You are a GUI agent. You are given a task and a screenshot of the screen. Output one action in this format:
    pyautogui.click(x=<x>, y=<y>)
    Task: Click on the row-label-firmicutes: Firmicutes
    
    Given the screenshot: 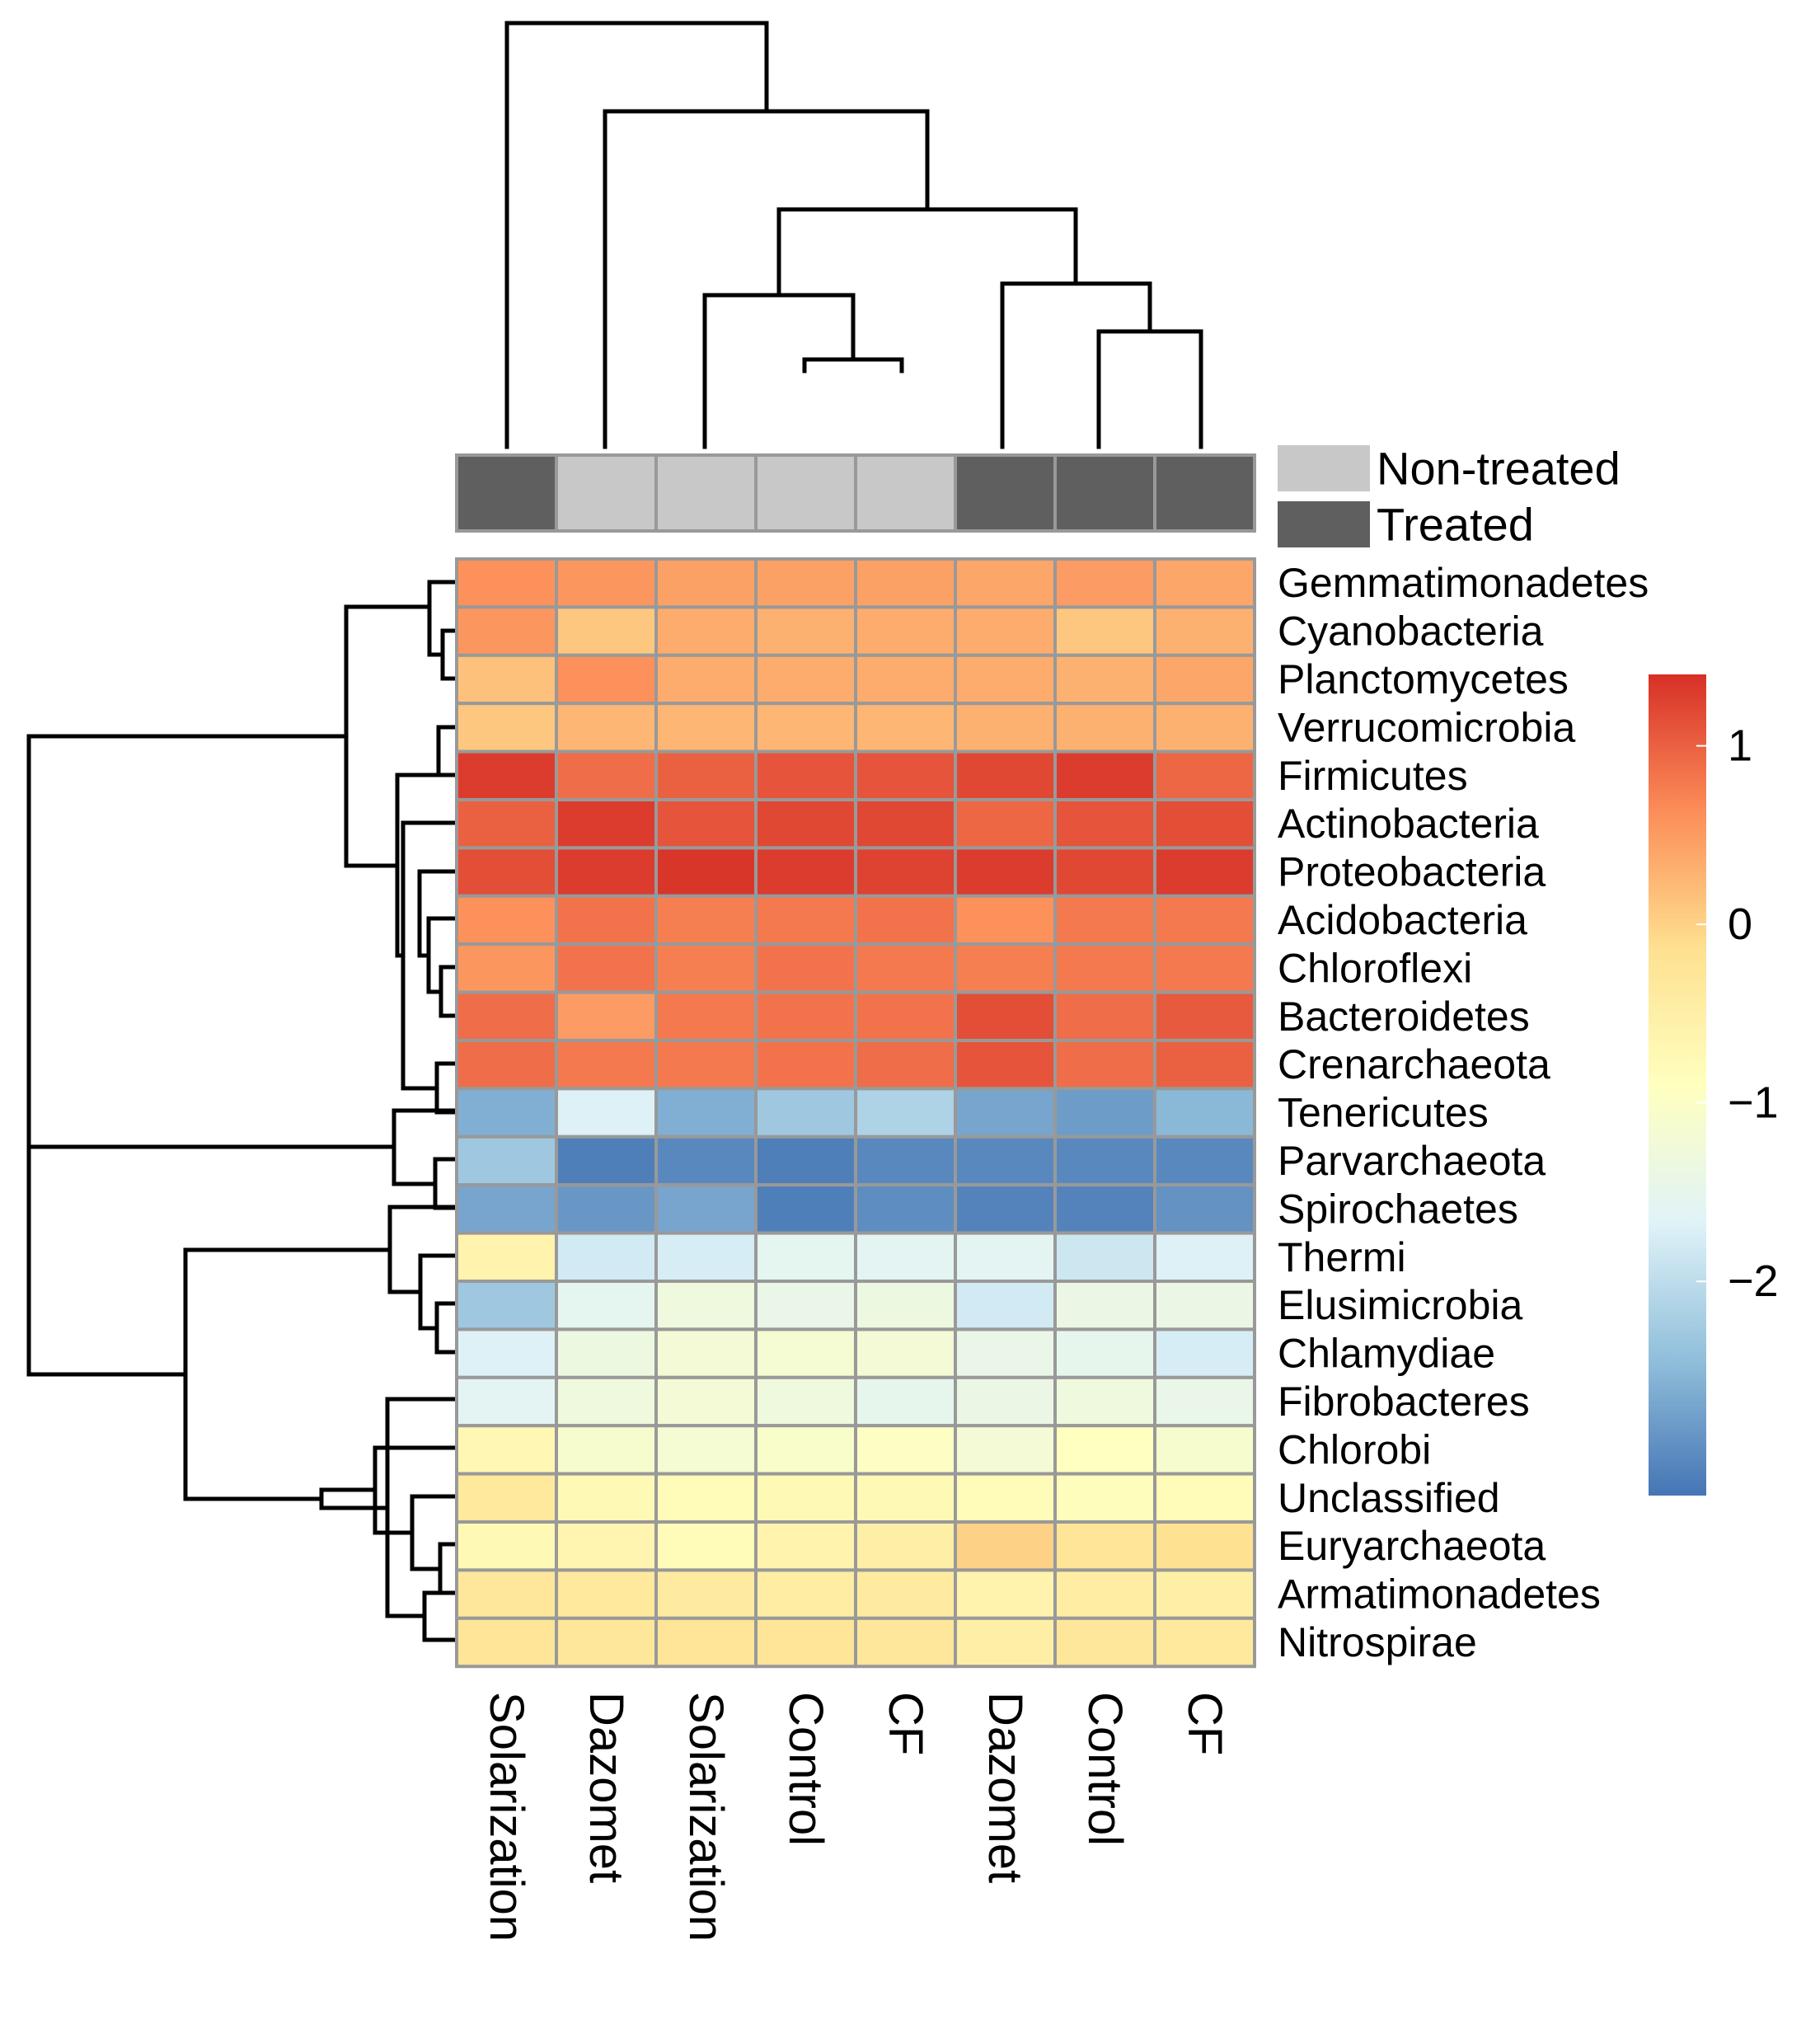 What is the action you would take?
    pyautogui.click(x=1373, y=776)
    